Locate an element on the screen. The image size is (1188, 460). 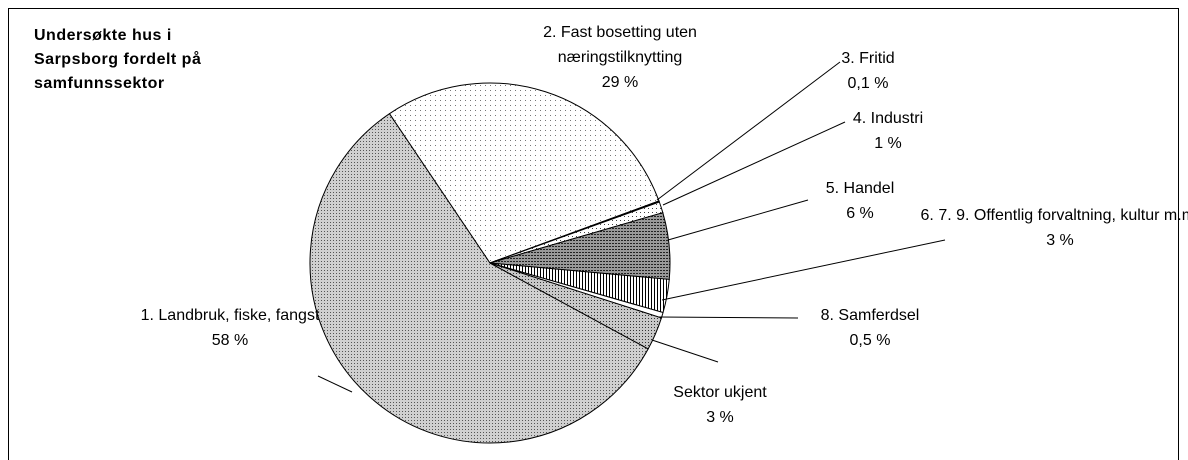
value-label: 1 % is located at coordinates (888, 143).